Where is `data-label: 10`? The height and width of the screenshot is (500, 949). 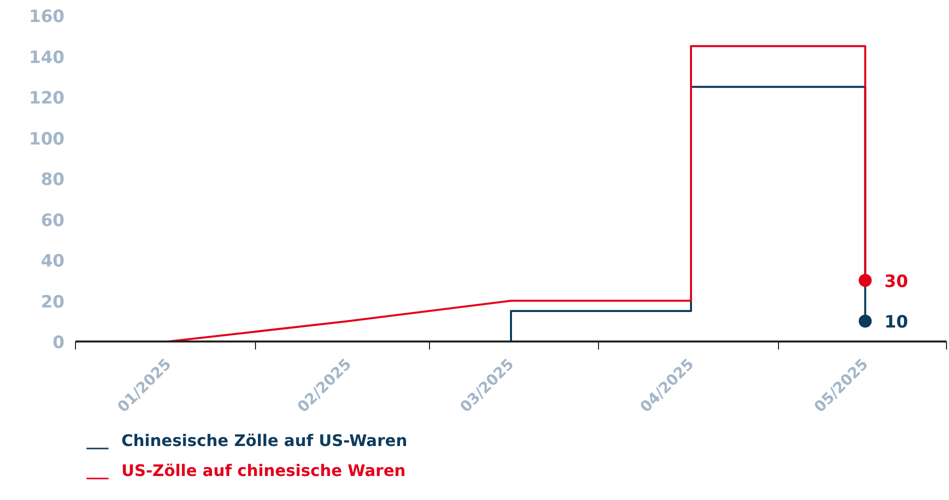
data-label: 10 is located at coordinates (896, 322).